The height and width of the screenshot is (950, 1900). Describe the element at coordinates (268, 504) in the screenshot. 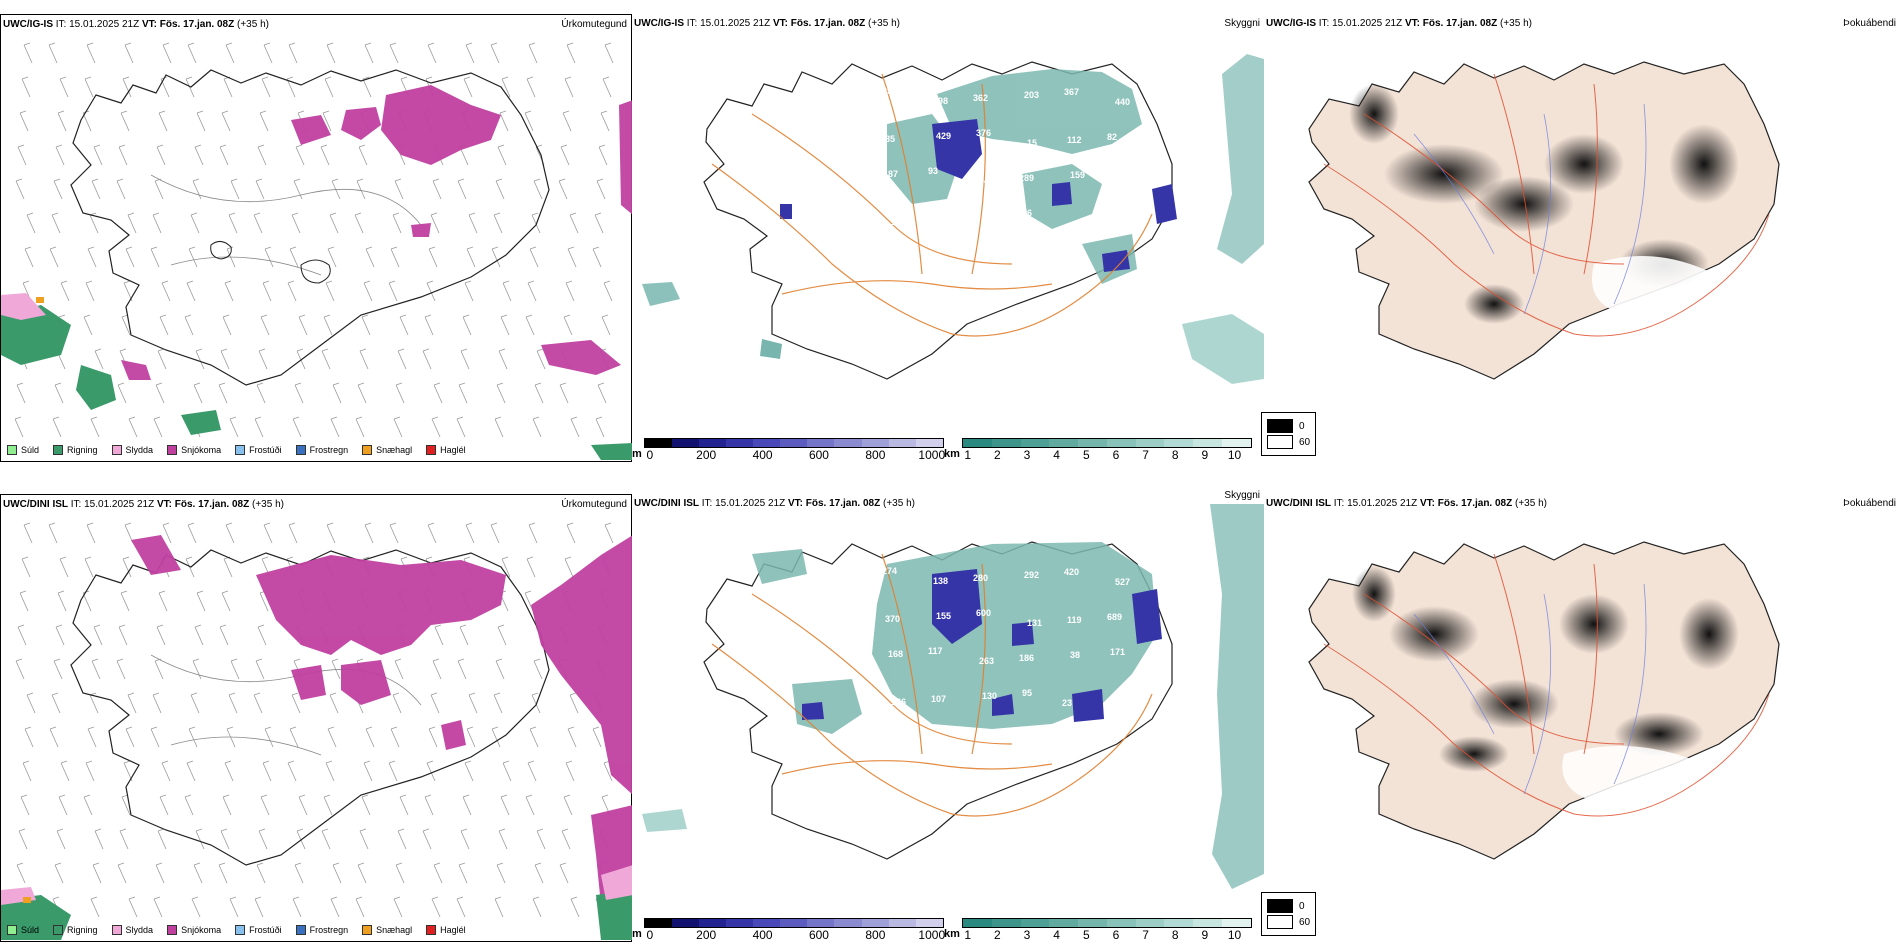

I see `lead-time: (+35 h)` at that location.